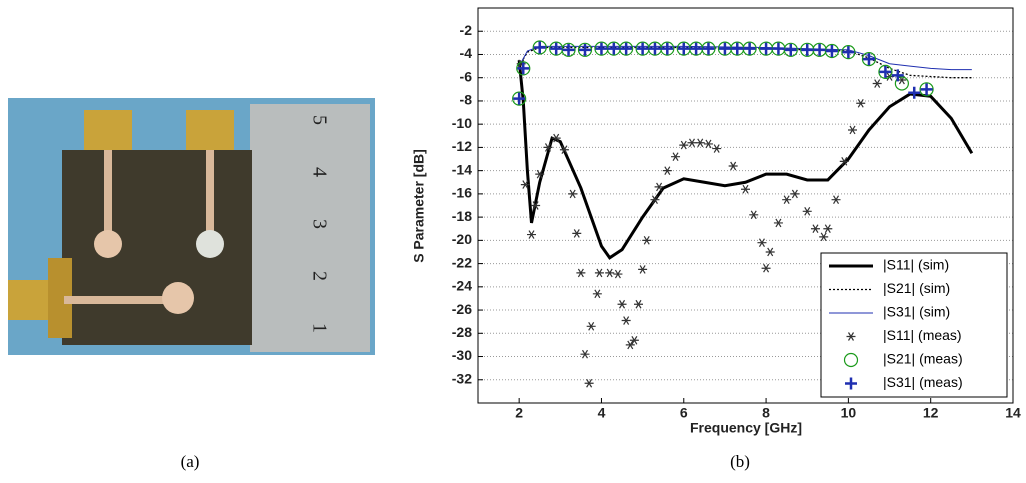 The width and height of the screenshot is (1026, 483). What do you see at coordinates (519, 413) in the screenshot?
I see `x-tick-label: 2` at bounding box center [519, 413].